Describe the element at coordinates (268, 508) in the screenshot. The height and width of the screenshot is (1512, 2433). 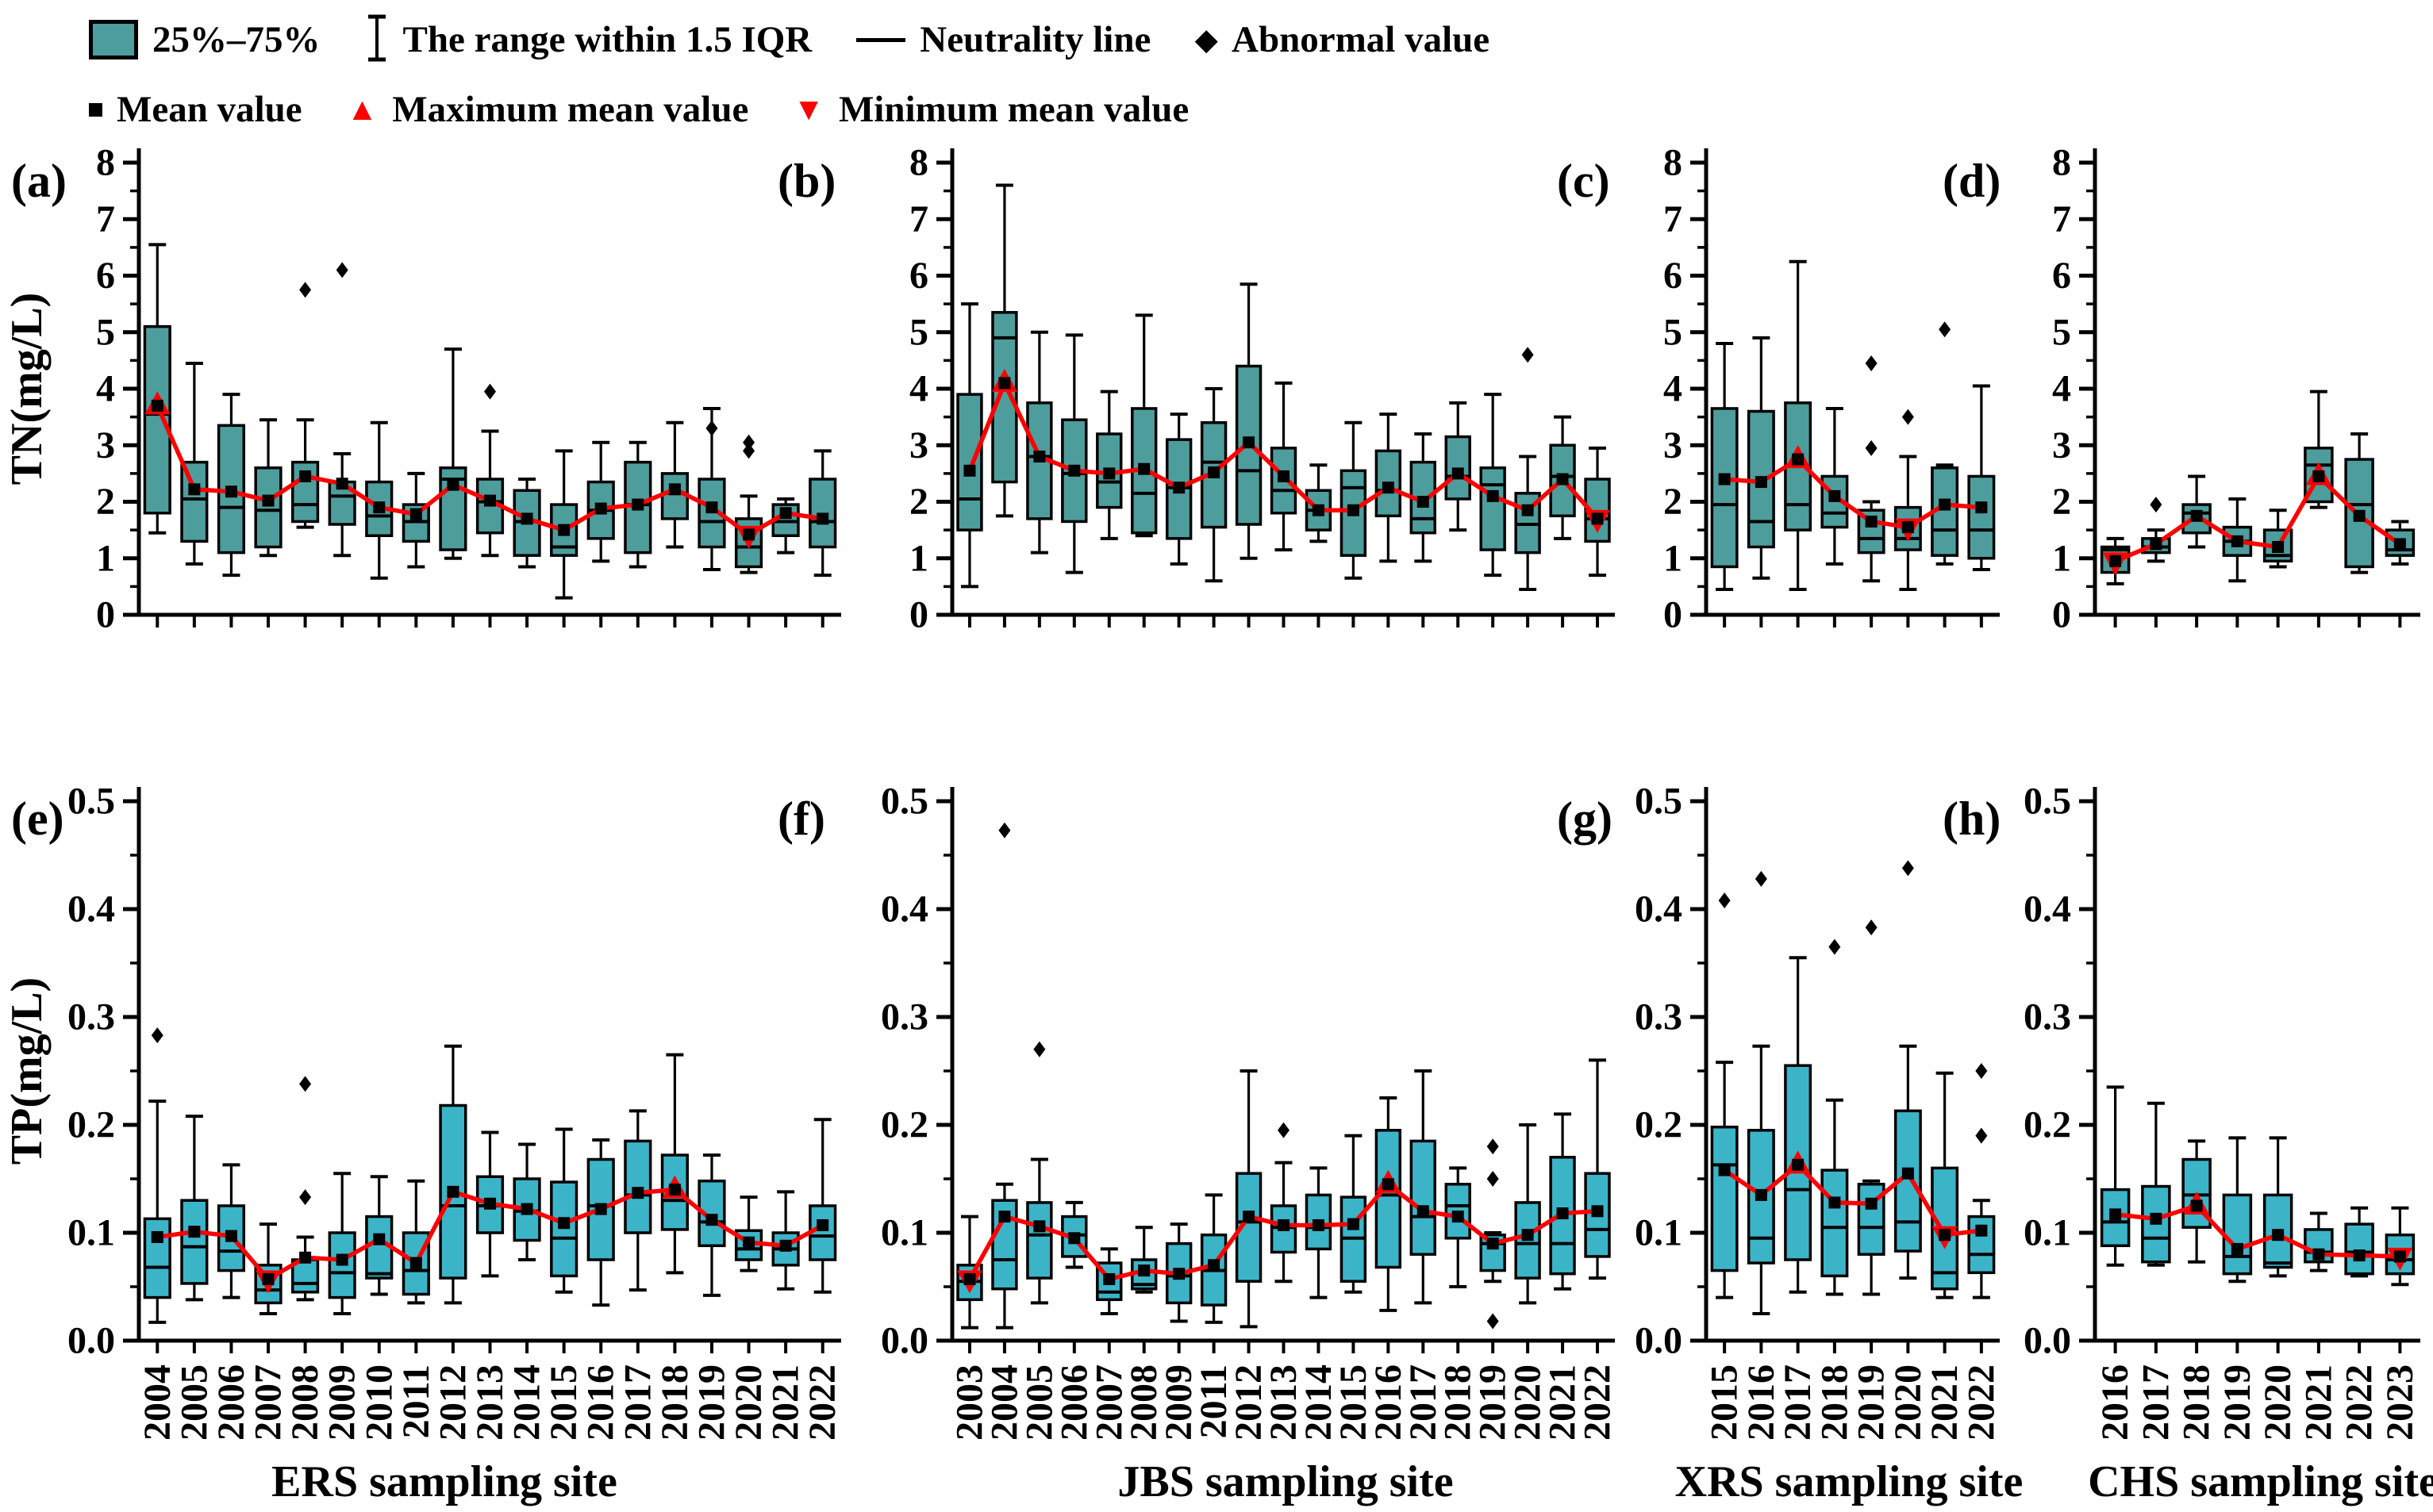
I see `box-ERS-2007` at that location.